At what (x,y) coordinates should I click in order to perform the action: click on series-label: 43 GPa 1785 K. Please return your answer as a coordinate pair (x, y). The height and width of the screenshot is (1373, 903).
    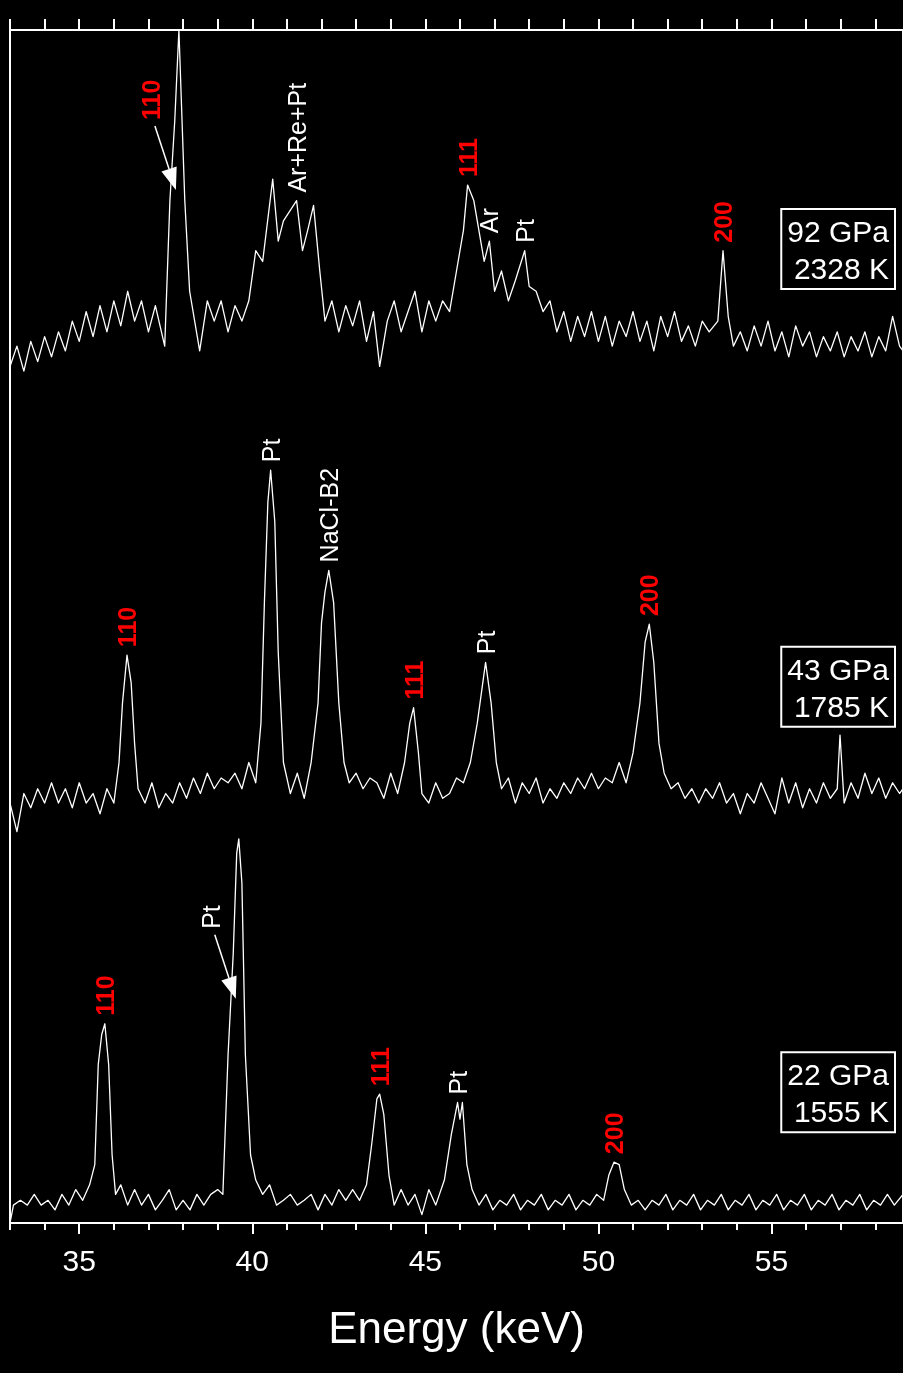
    Looking at the image, I should click on (838, 687).